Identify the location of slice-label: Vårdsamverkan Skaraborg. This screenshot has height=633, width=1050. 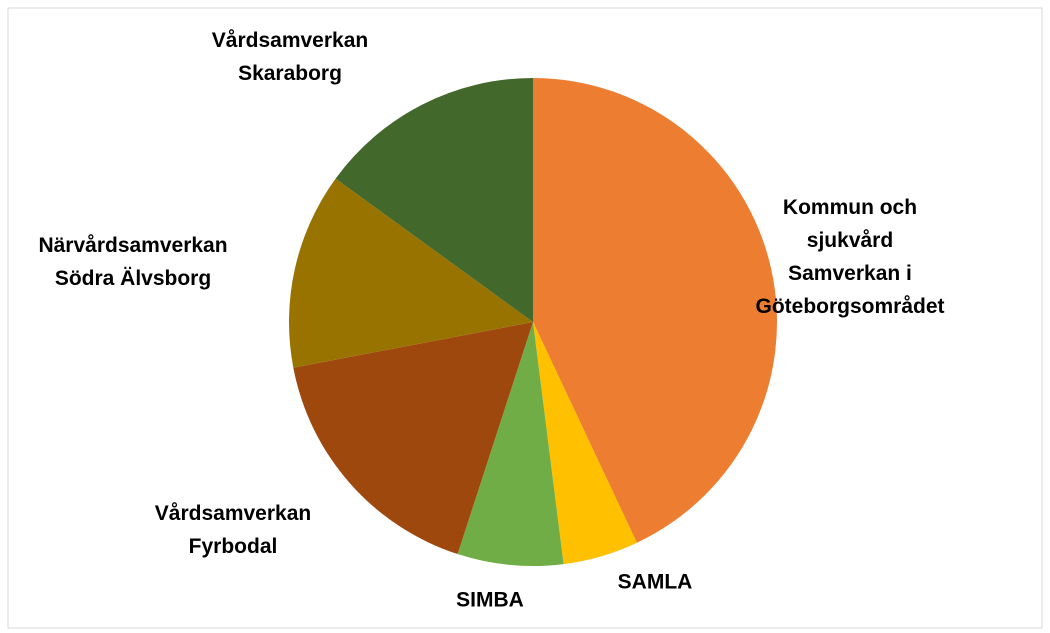
(290, 57).